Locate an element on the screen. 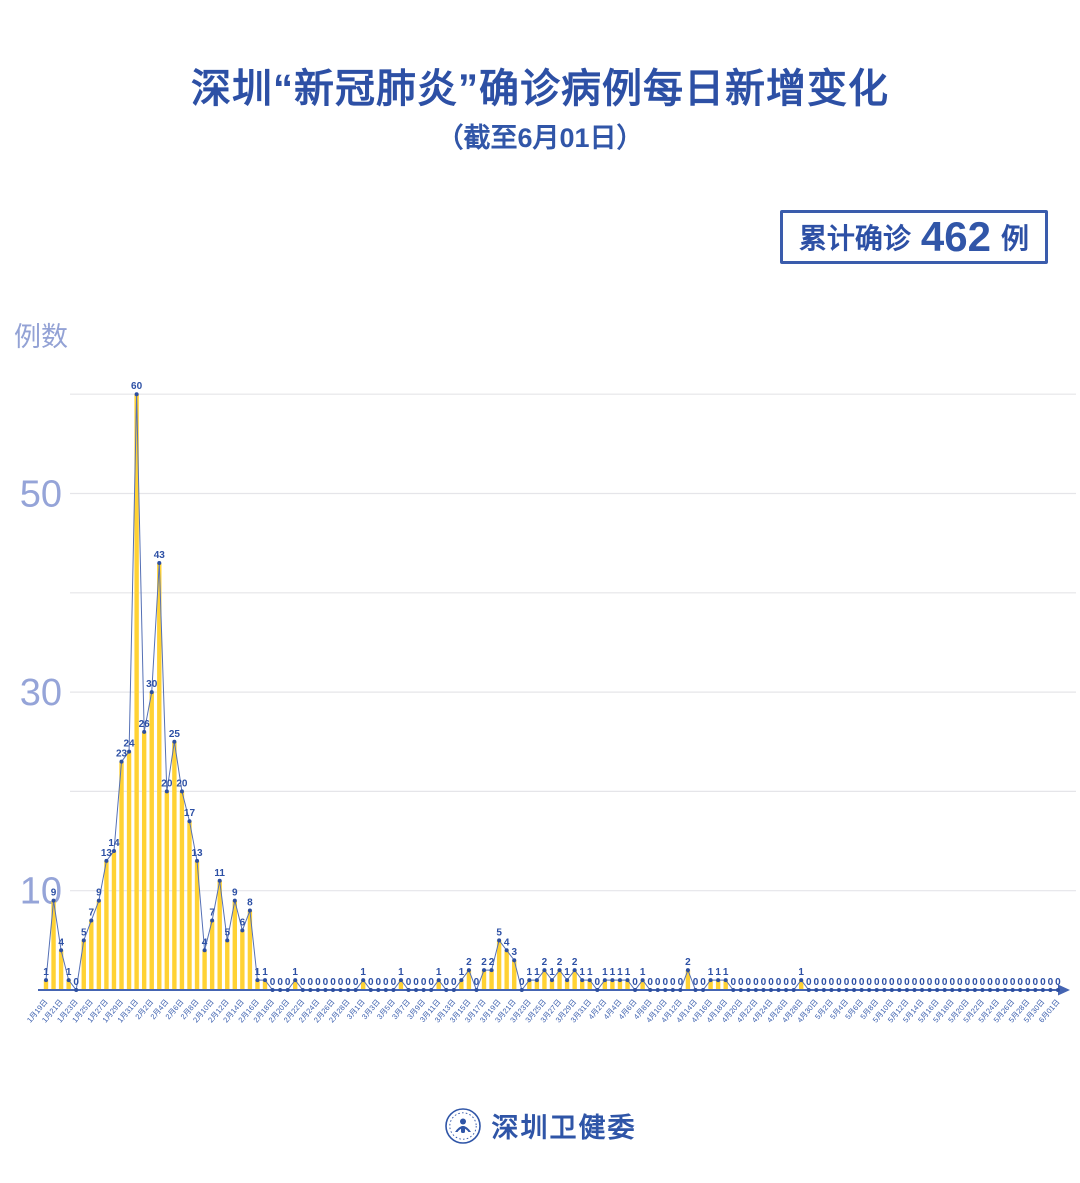 Image resolution: width=1080 pixels, height=1183 pixels. y-axis-tick-label: 50 is located at coordinates (41, 495).